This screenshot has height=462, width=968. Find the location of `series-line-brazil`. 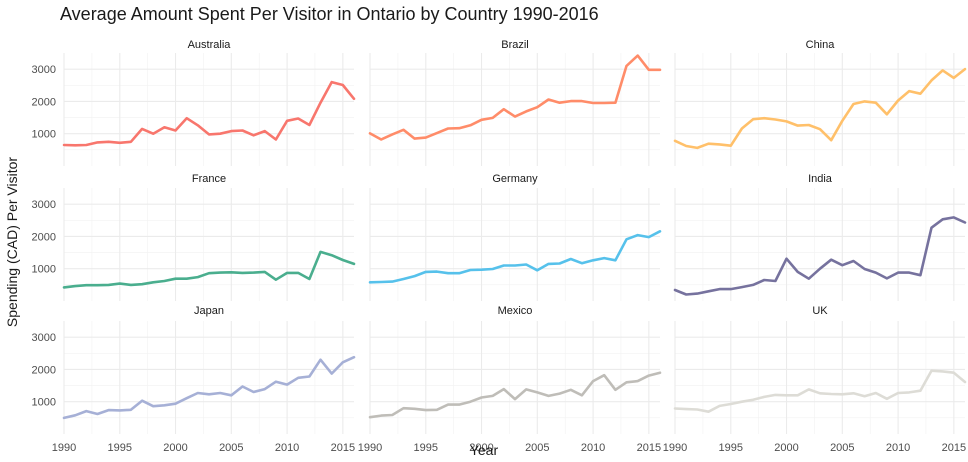

series-line-brazil is located at coordinates (515, 97).